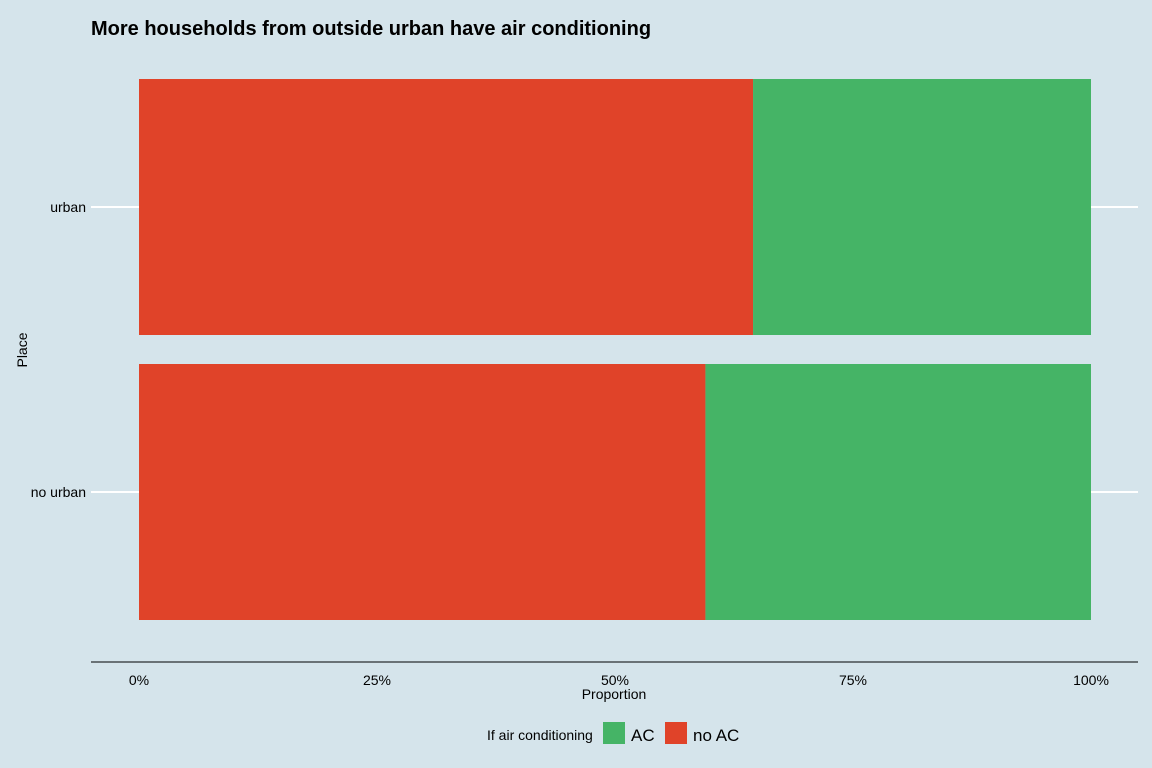  Describe the element at coordinates (540, 735) in the screenshot. I see `legend-title: If air conditioning` at that location.